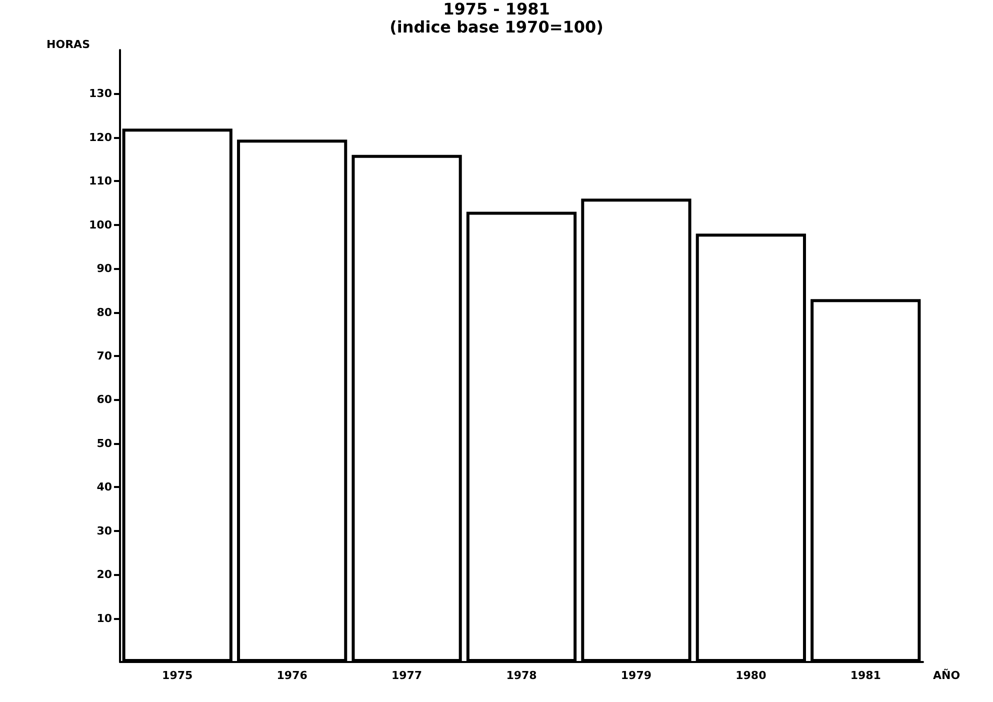 The image size is (993, 702). Describe the element at coordinates (865, 675) in the screenshot. I see `x-tick-label: 1981` at that location.